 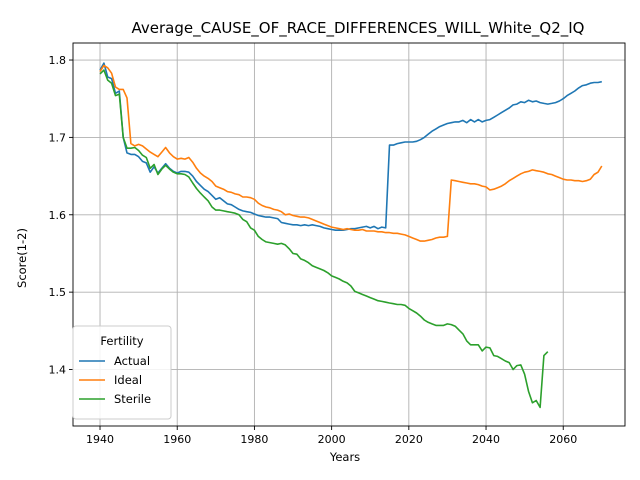 I want to click on legend-box, so click(x=122, y=372).